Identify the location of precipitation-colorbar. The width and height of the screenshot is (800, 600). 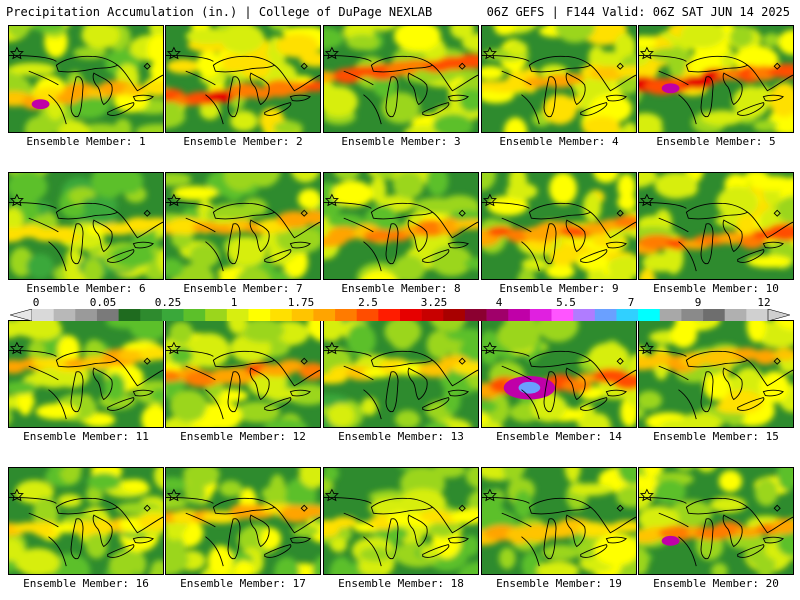
(400, 315).